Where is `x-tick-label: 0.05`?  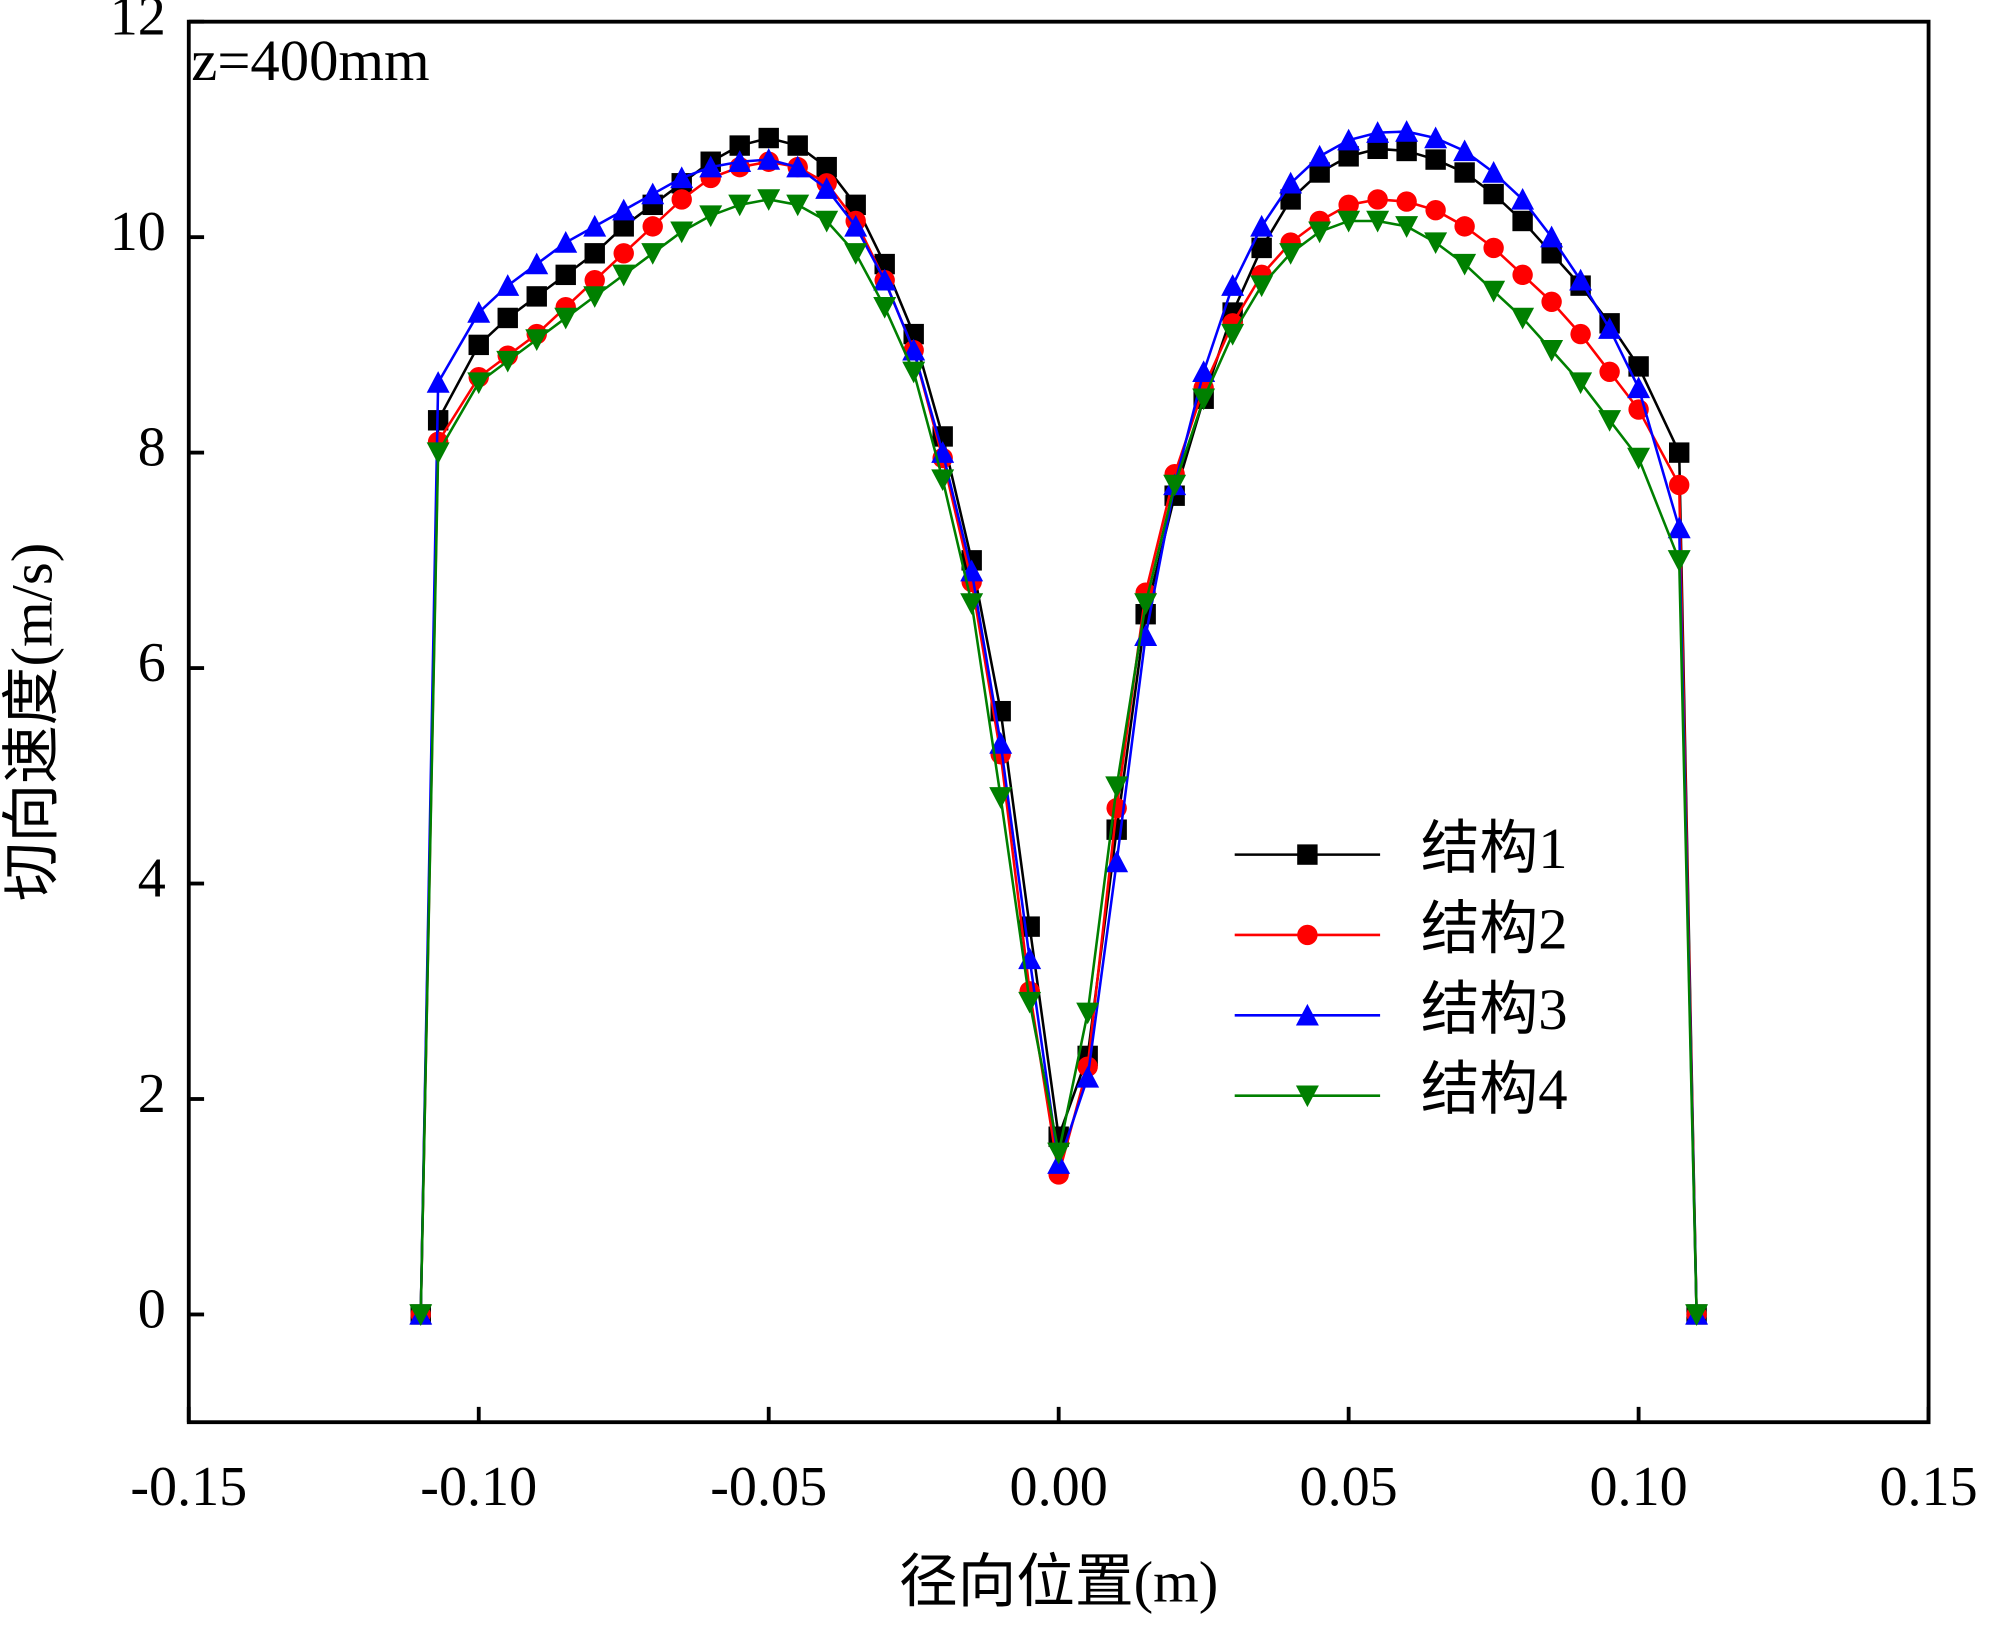 x-tick-label: 0.05 is located at coordinates (1349, 1487).